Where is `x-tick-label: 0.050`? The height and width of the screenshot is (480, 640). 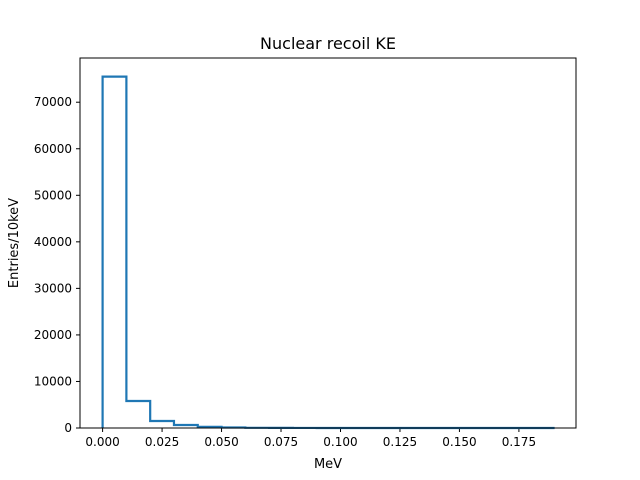
x-tick-label: 0.050 is located at coordinates (221, 442).